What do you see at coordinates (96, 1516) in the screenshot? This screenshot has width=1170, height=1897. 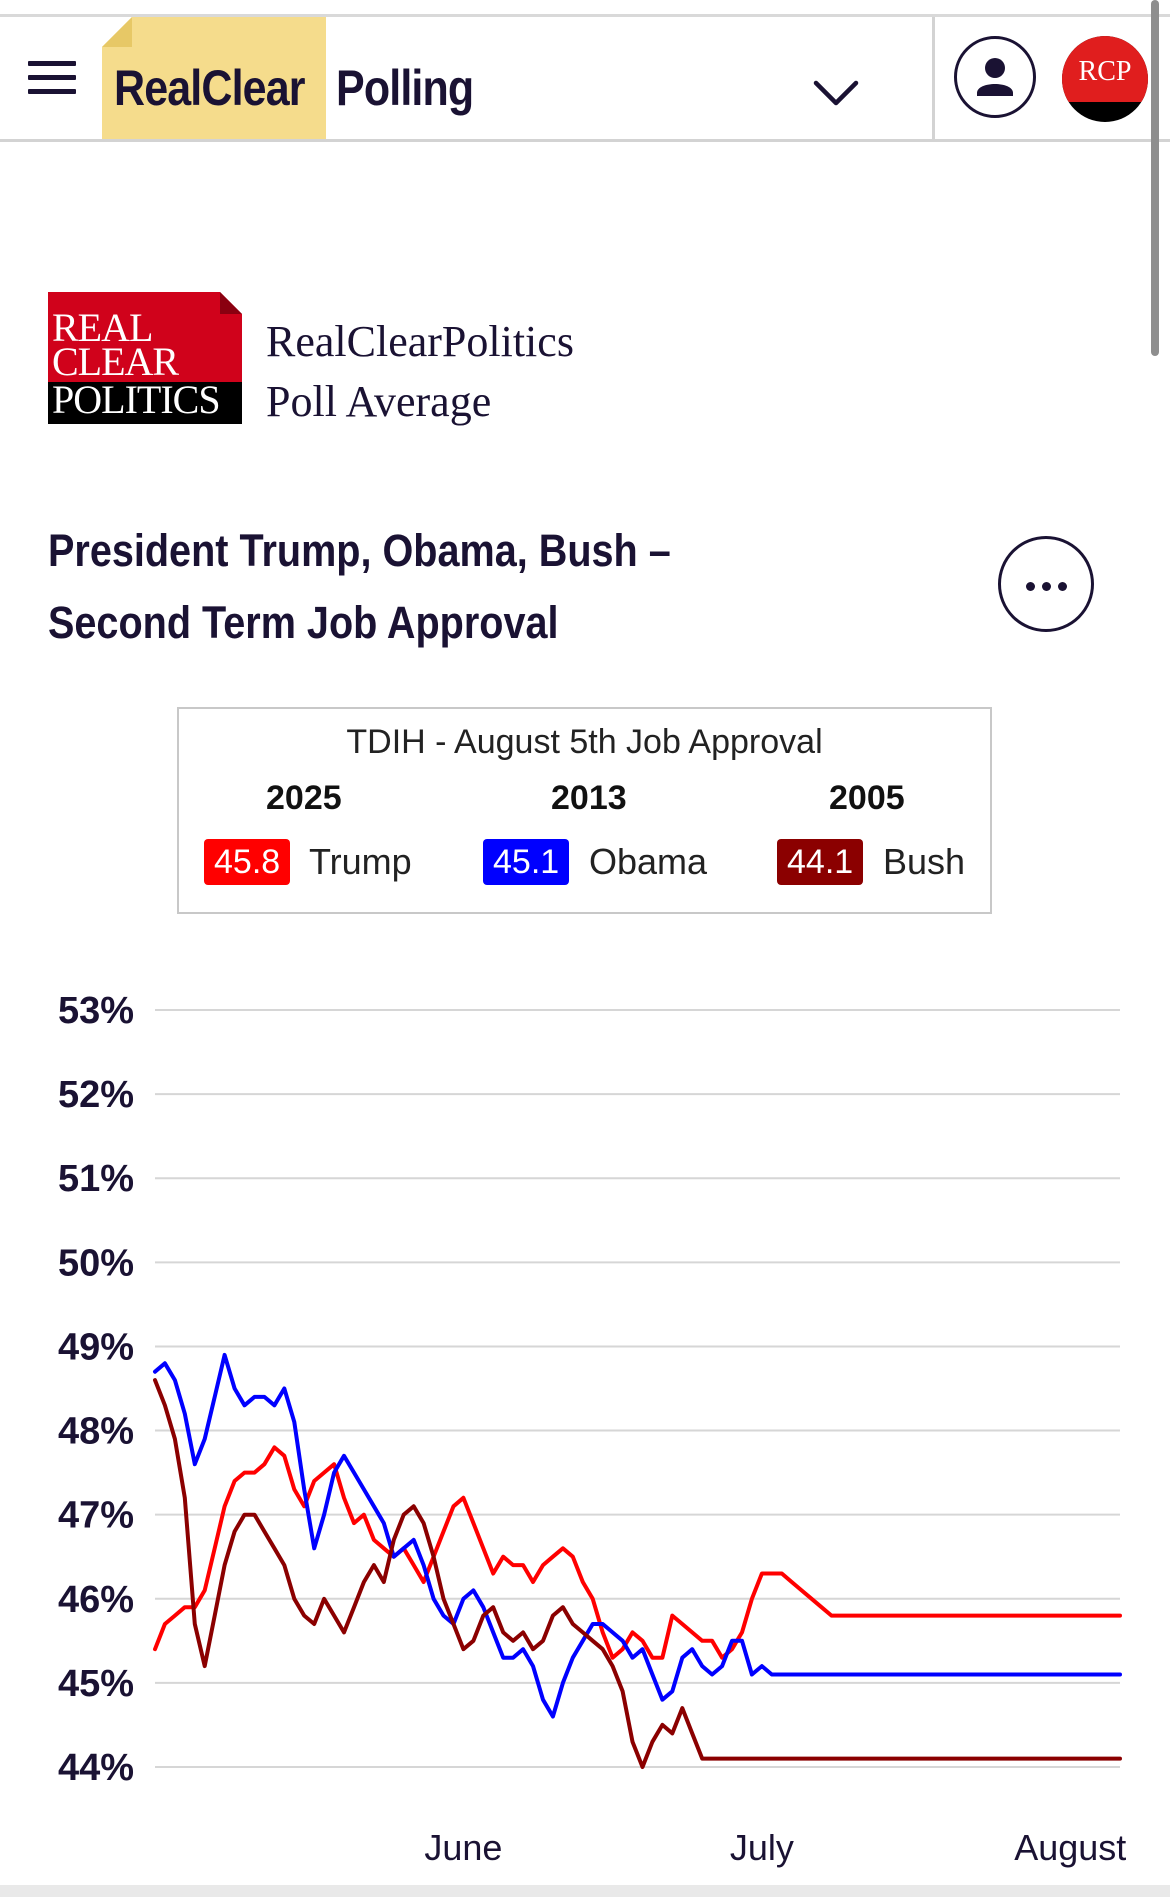 I see `y-tick-label: 47%` at bounding box center [96, 1516].